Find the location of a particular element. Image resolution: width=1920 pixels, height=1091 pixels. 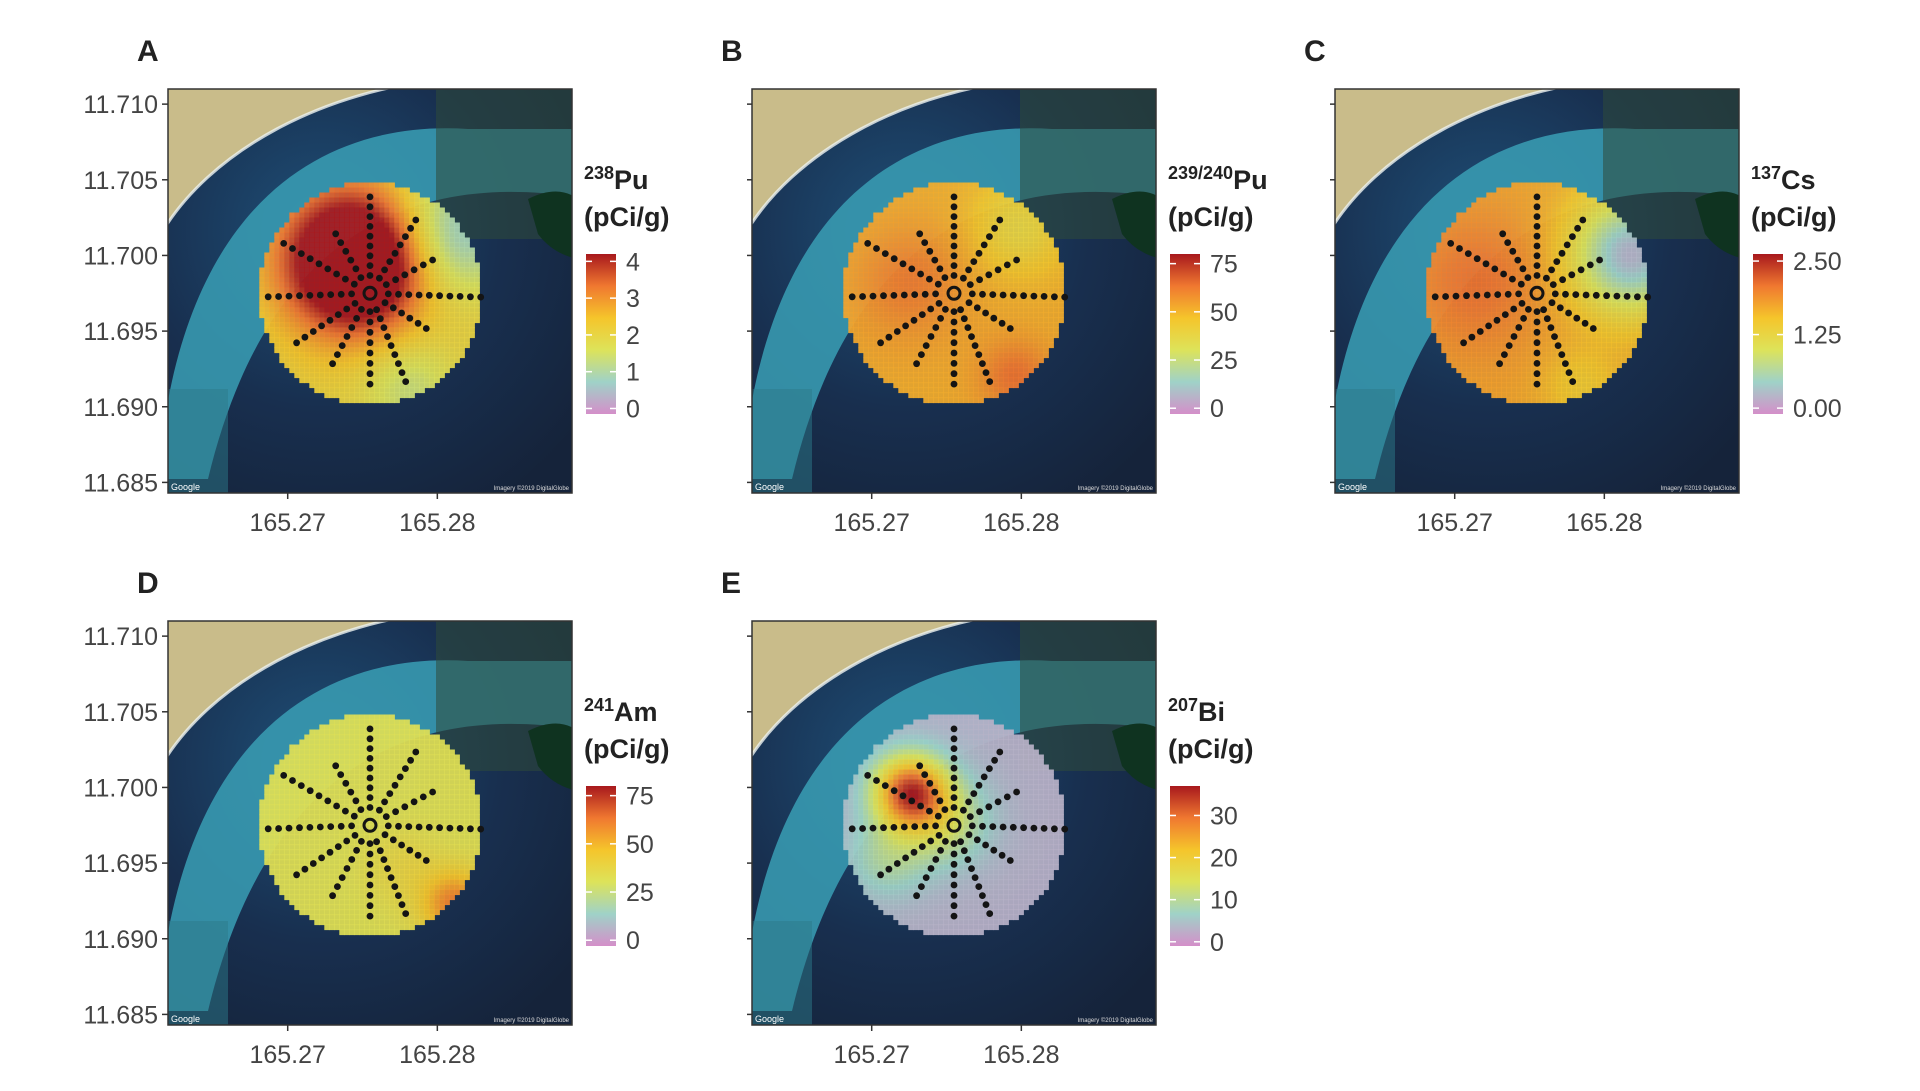

plot-frame is located at coordinates (954, 291).